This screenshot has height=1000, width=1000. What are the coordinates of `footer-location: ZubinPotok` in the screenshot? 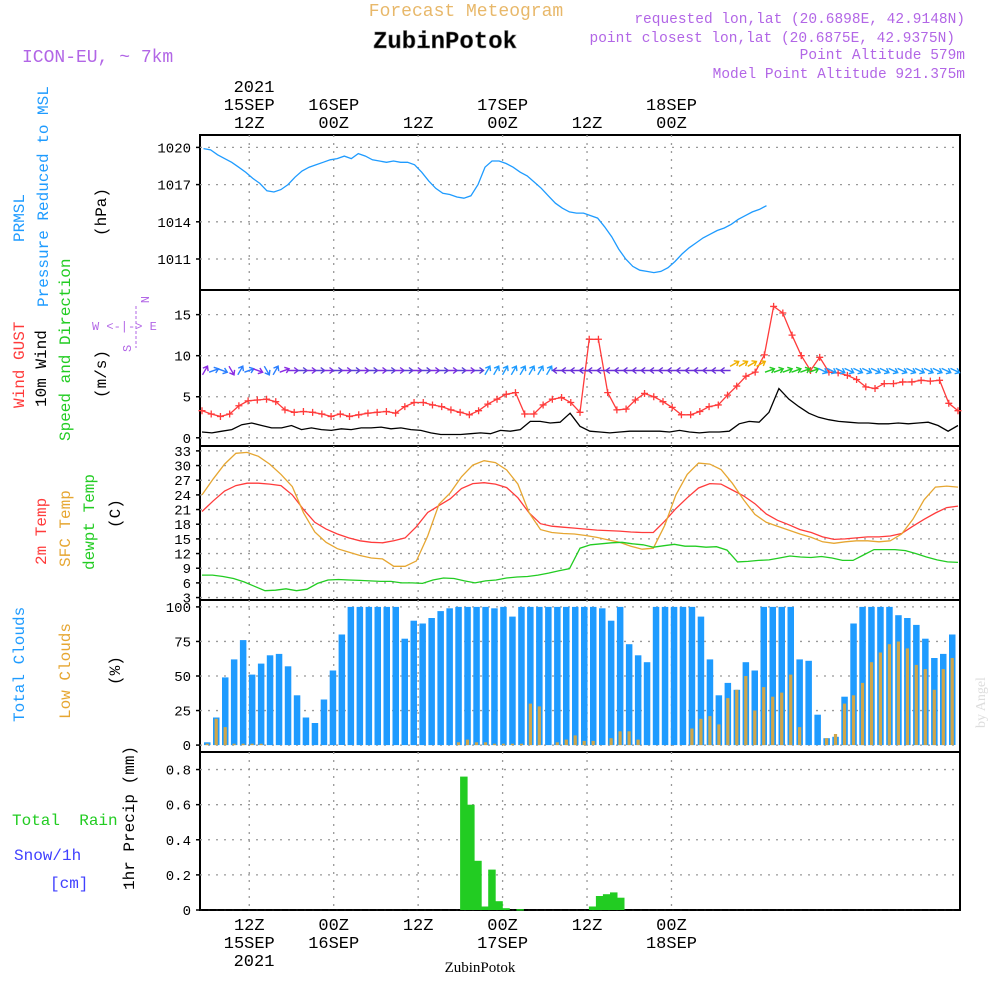 It's located at (480, 968).